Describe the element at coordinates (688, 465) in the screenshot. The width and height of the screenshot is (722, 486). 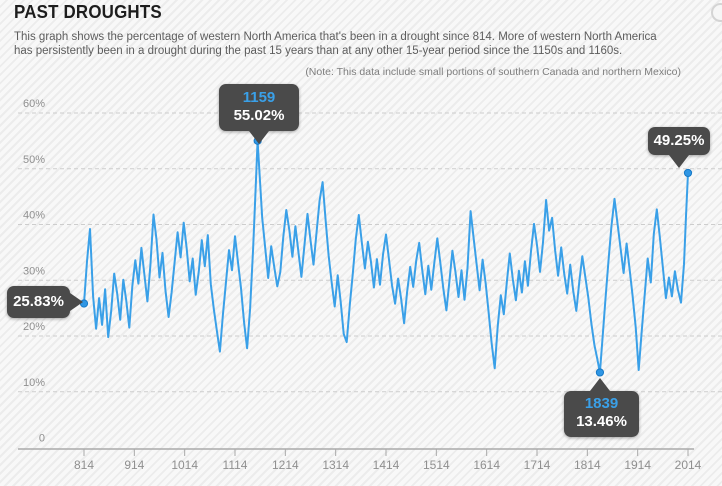
I see `x-tick-label: 2014` at that location.